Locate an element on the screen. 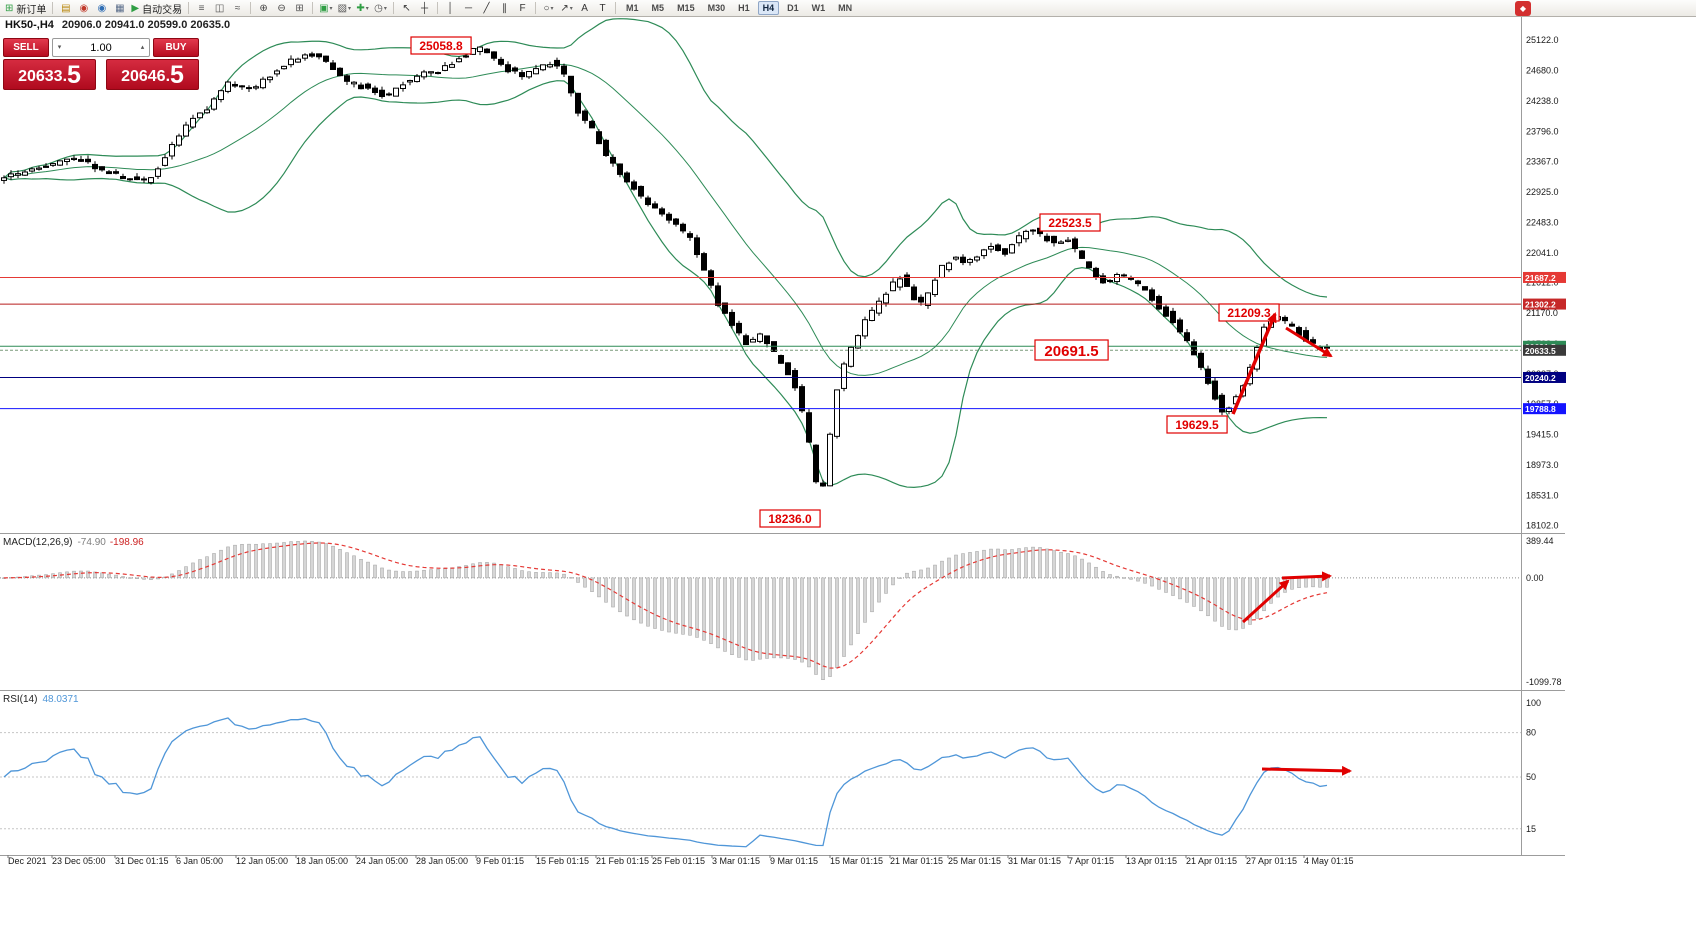 This screenshot has height=940, width=1696. rsi-name: RSI(14) is located at coordinates (20, 699).